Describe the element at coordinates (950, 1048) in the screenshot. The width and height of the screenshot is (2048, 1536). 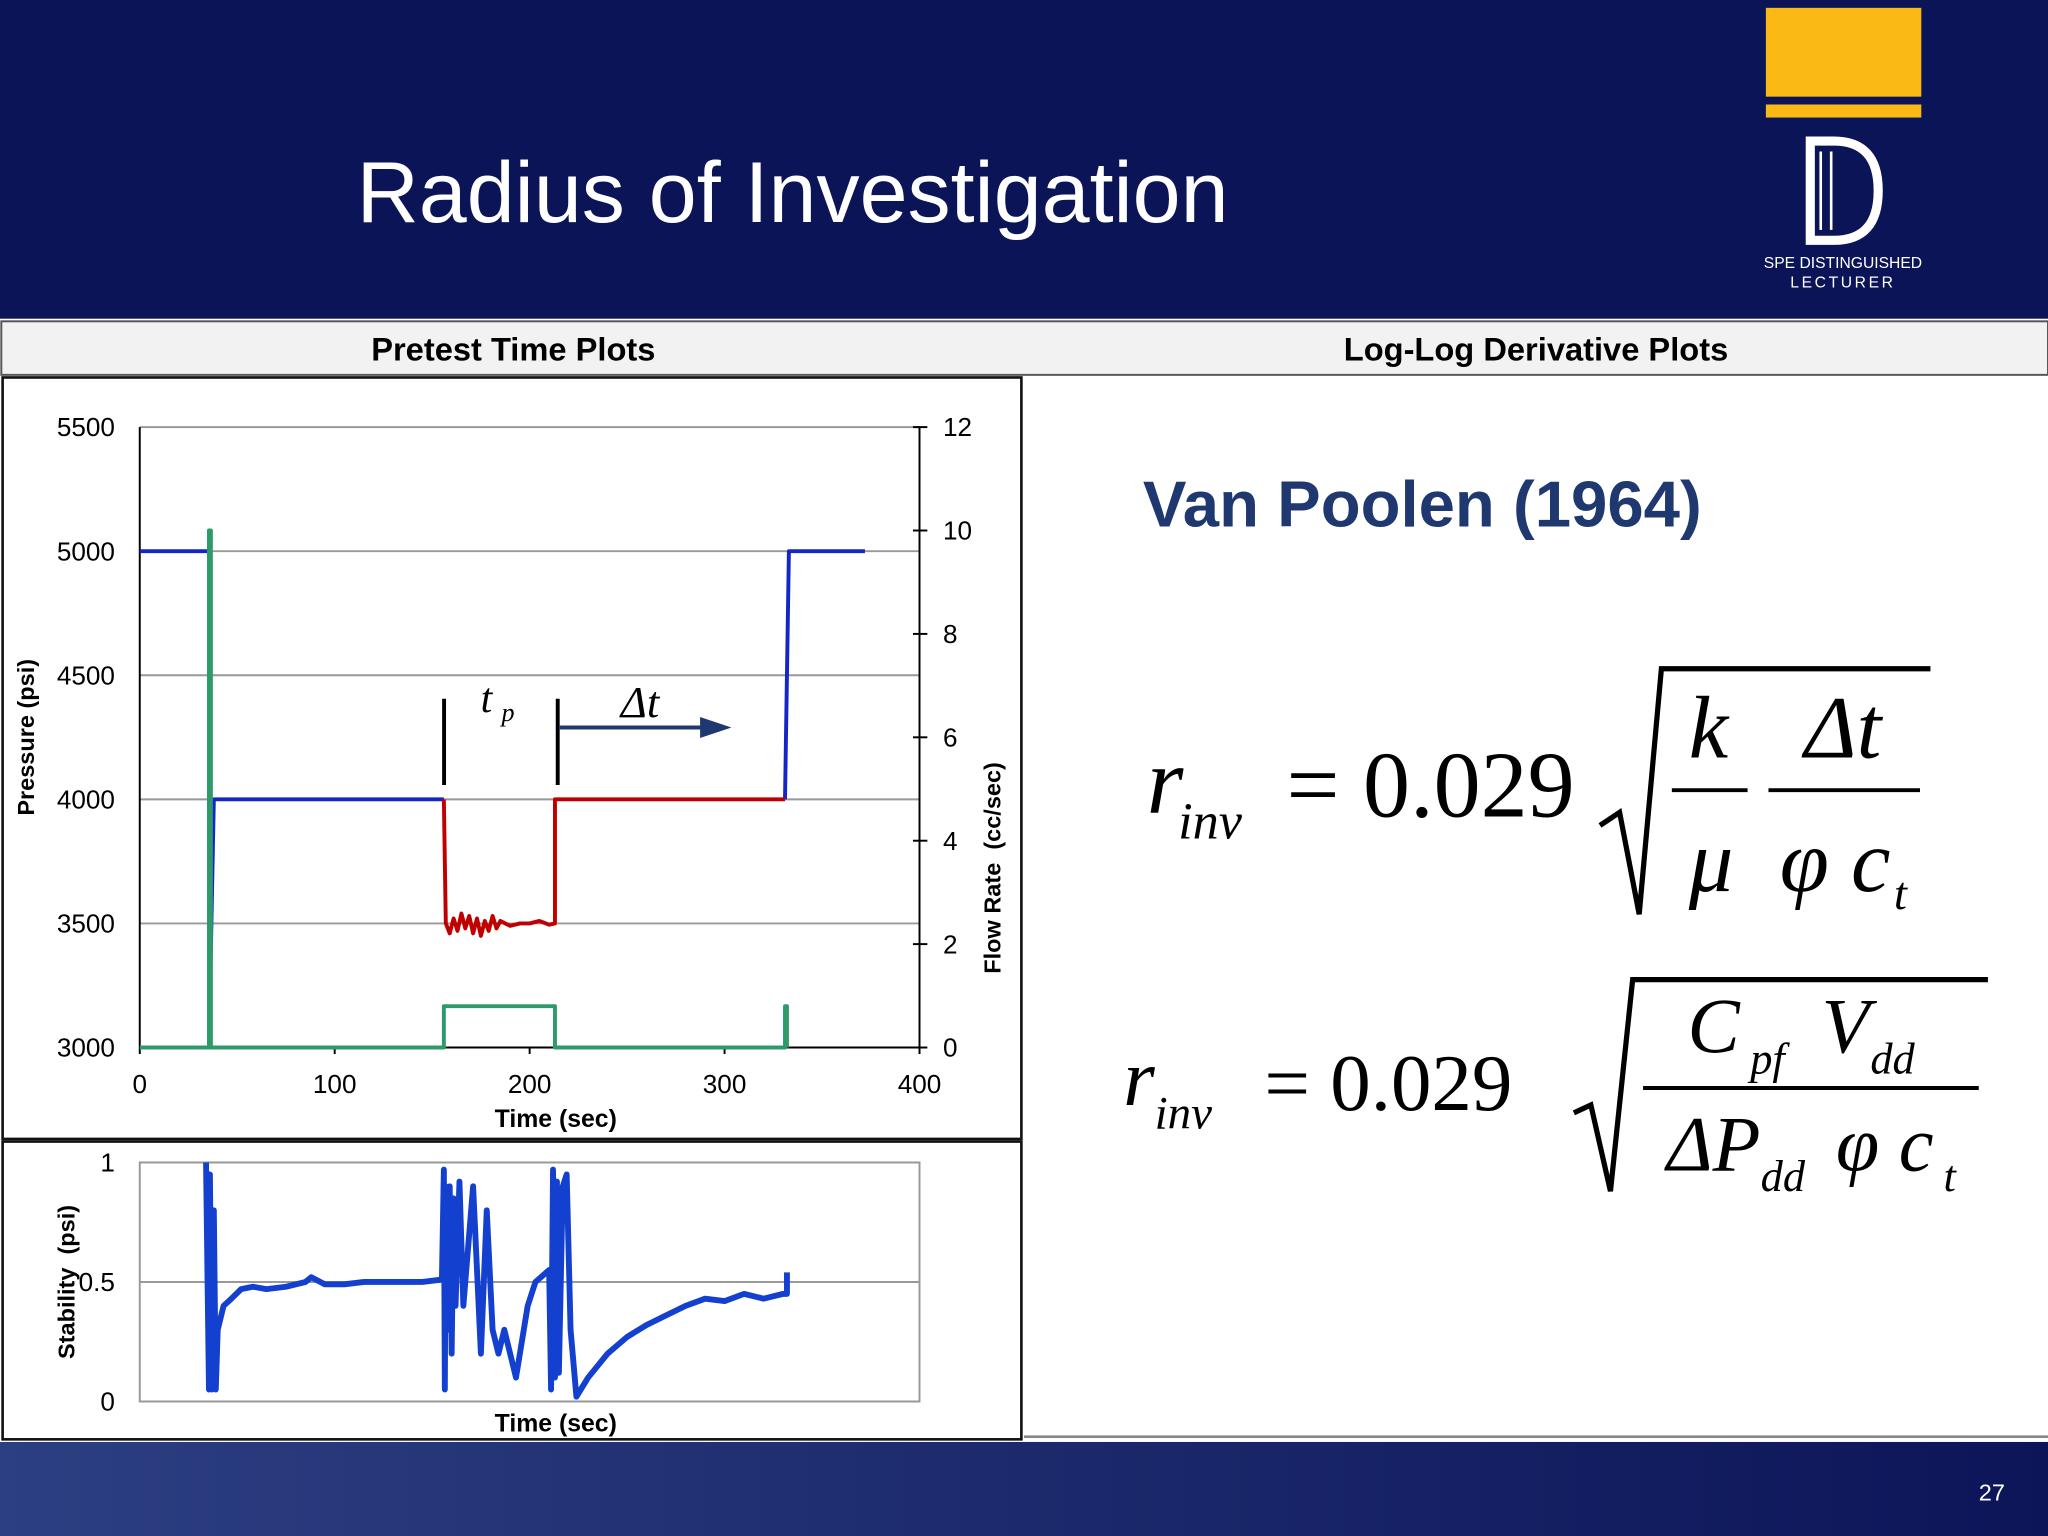
I see `y2-tick-label: 0` at that location.